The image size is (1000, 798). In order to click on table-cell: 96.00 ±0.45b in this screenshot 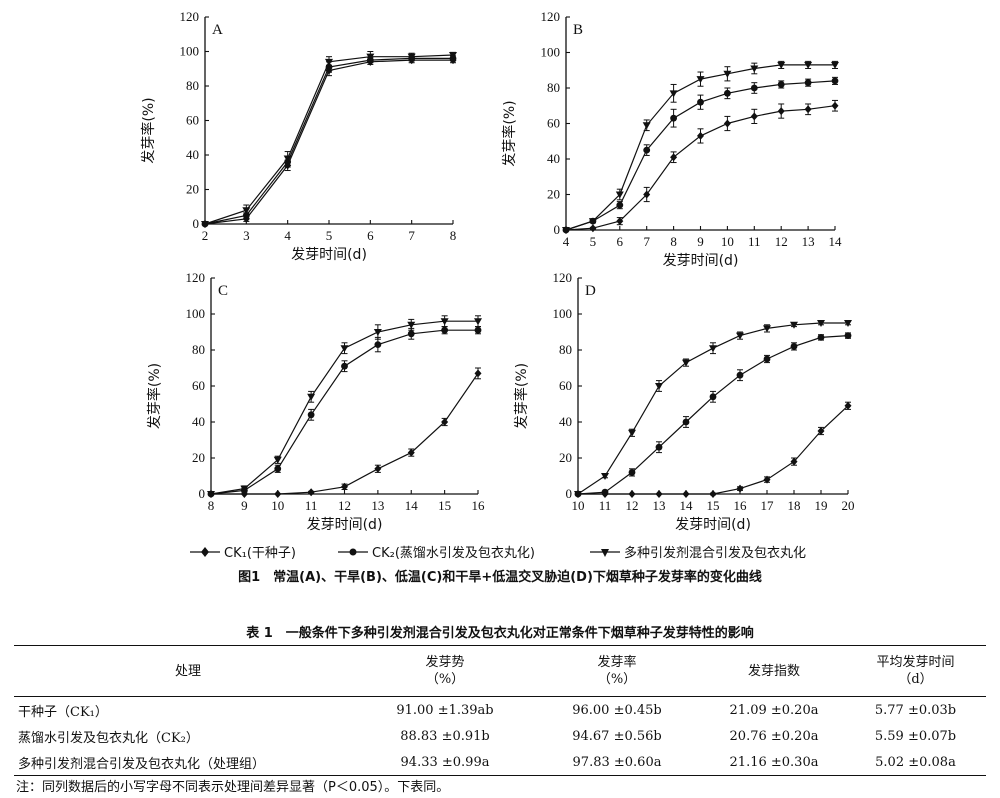, I will do `click(617, 710)`.